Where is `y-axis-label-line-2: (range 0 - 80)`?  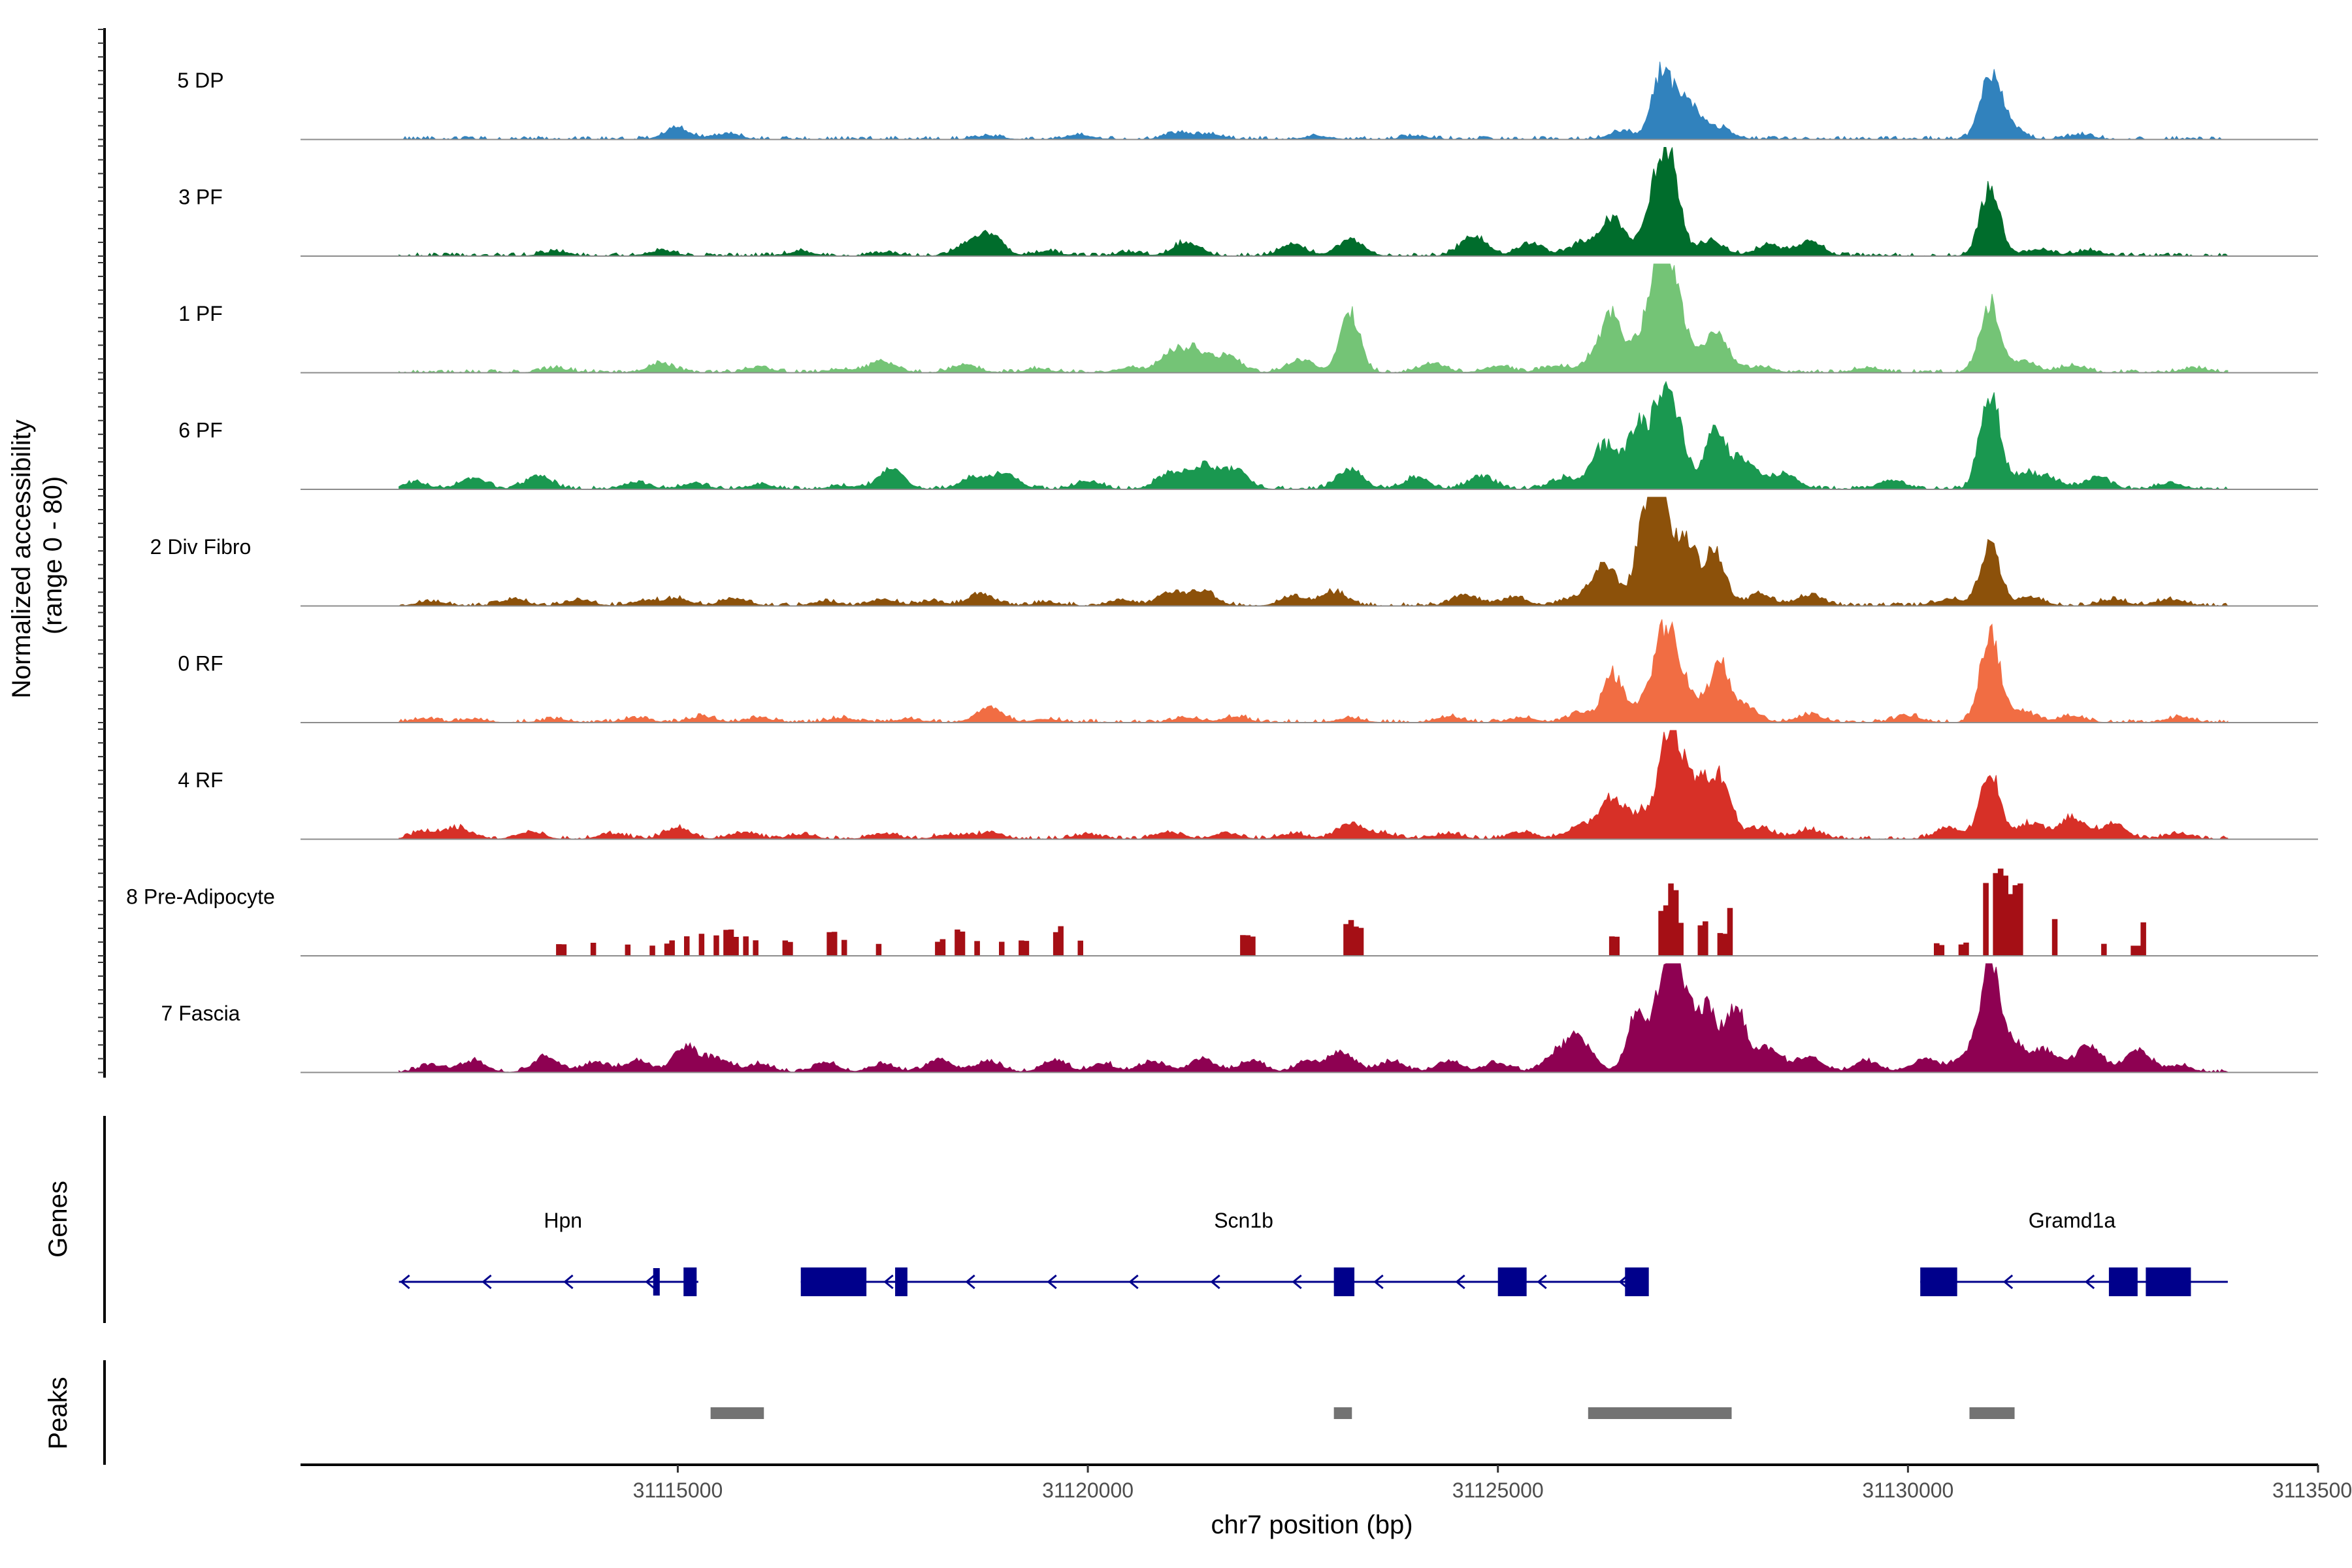 y-axis-label-line-2: (range 0 - 80) is located at coordinates (53, 555).